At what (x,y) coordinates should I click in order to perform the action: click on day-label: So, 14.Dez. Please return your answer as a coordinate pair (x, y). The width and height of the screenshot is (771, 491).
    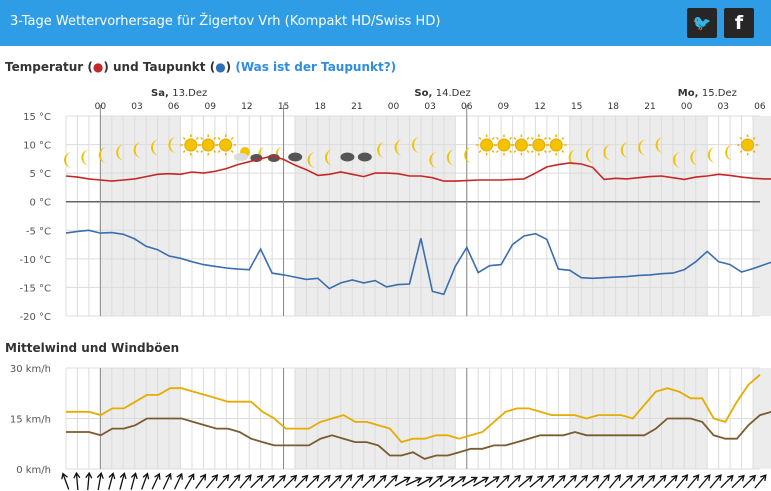
    Looking at the image, I should click on (442, 93).